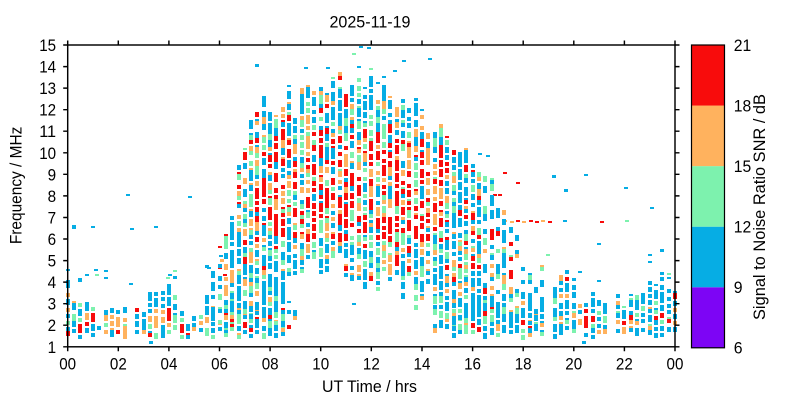 This screenshot has height=405, width=800. I want to click on svg-text: 3, so click(52, 305).